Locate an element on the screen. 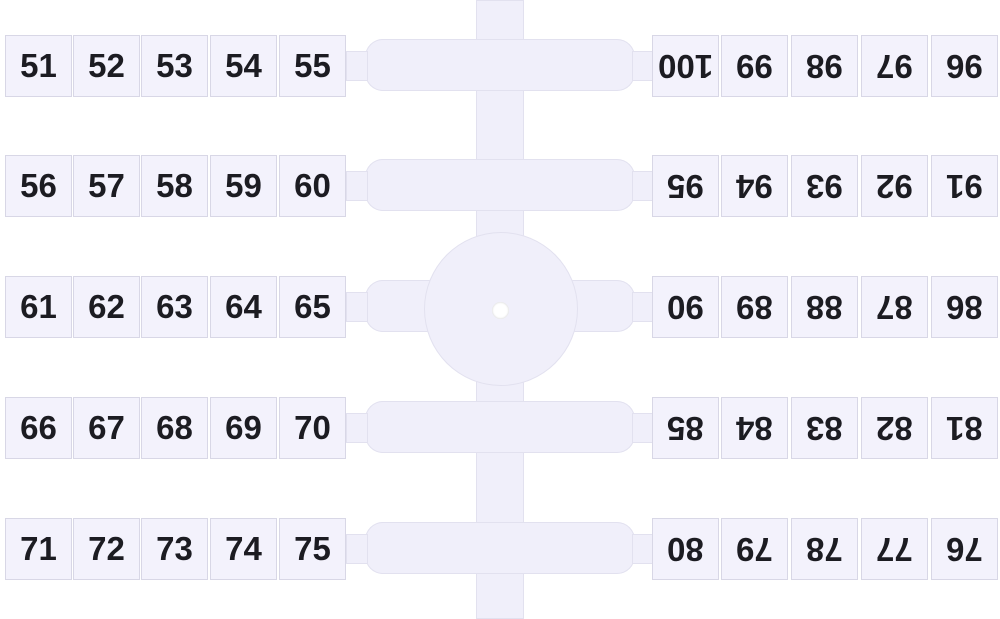 The image size is (1000, 619). marker-tag: 58 is located at coordinates (174, 186).